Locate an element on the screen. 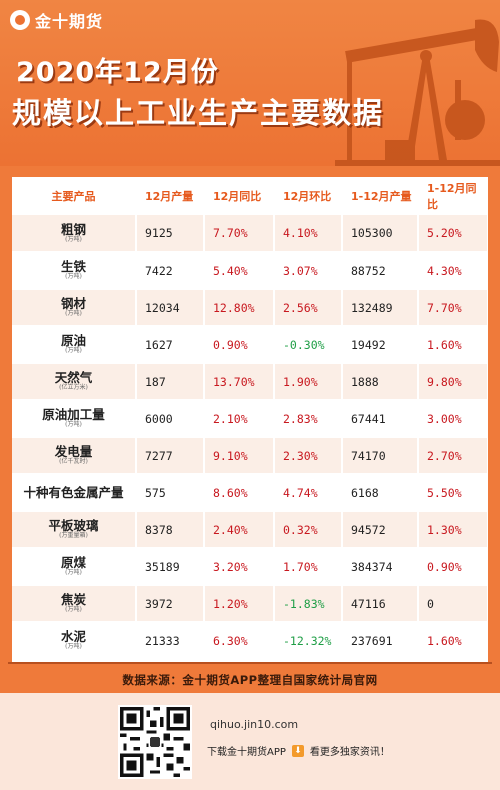 This screenshot has height=790, width=500. website-url: qihuo.jin10.com is located at coordinates (254, 724).